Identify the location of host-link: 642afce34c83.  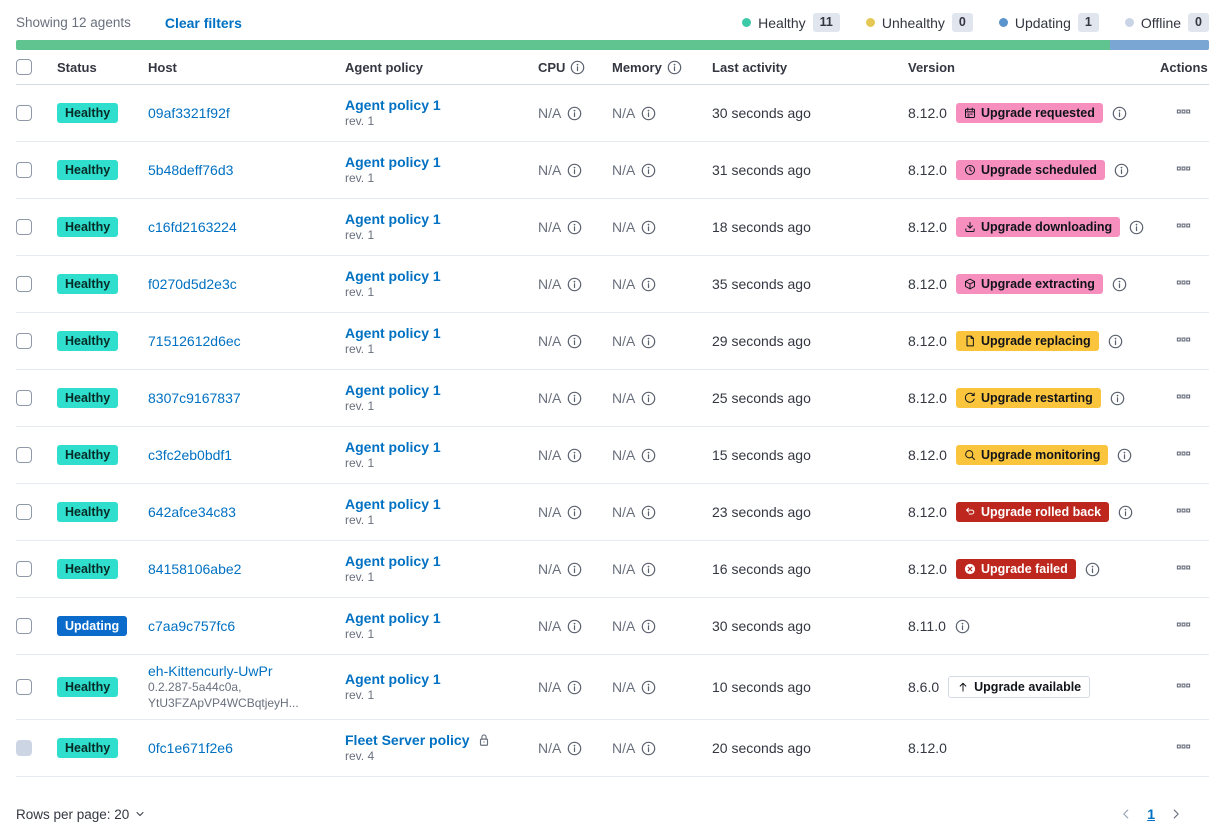
(192, 512).